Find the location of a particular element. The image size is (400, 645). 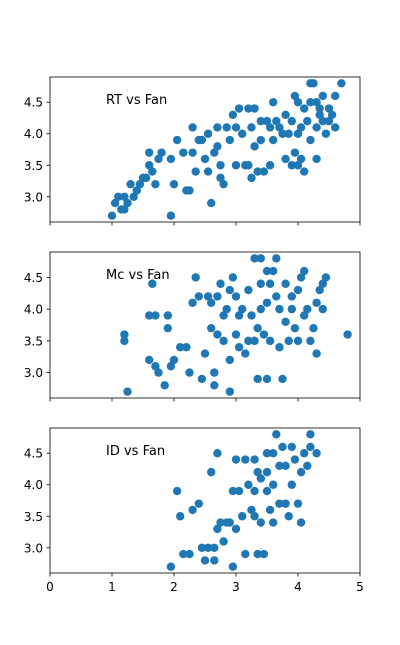

x-tick-label: 5 is located at coordinates (360, 587).